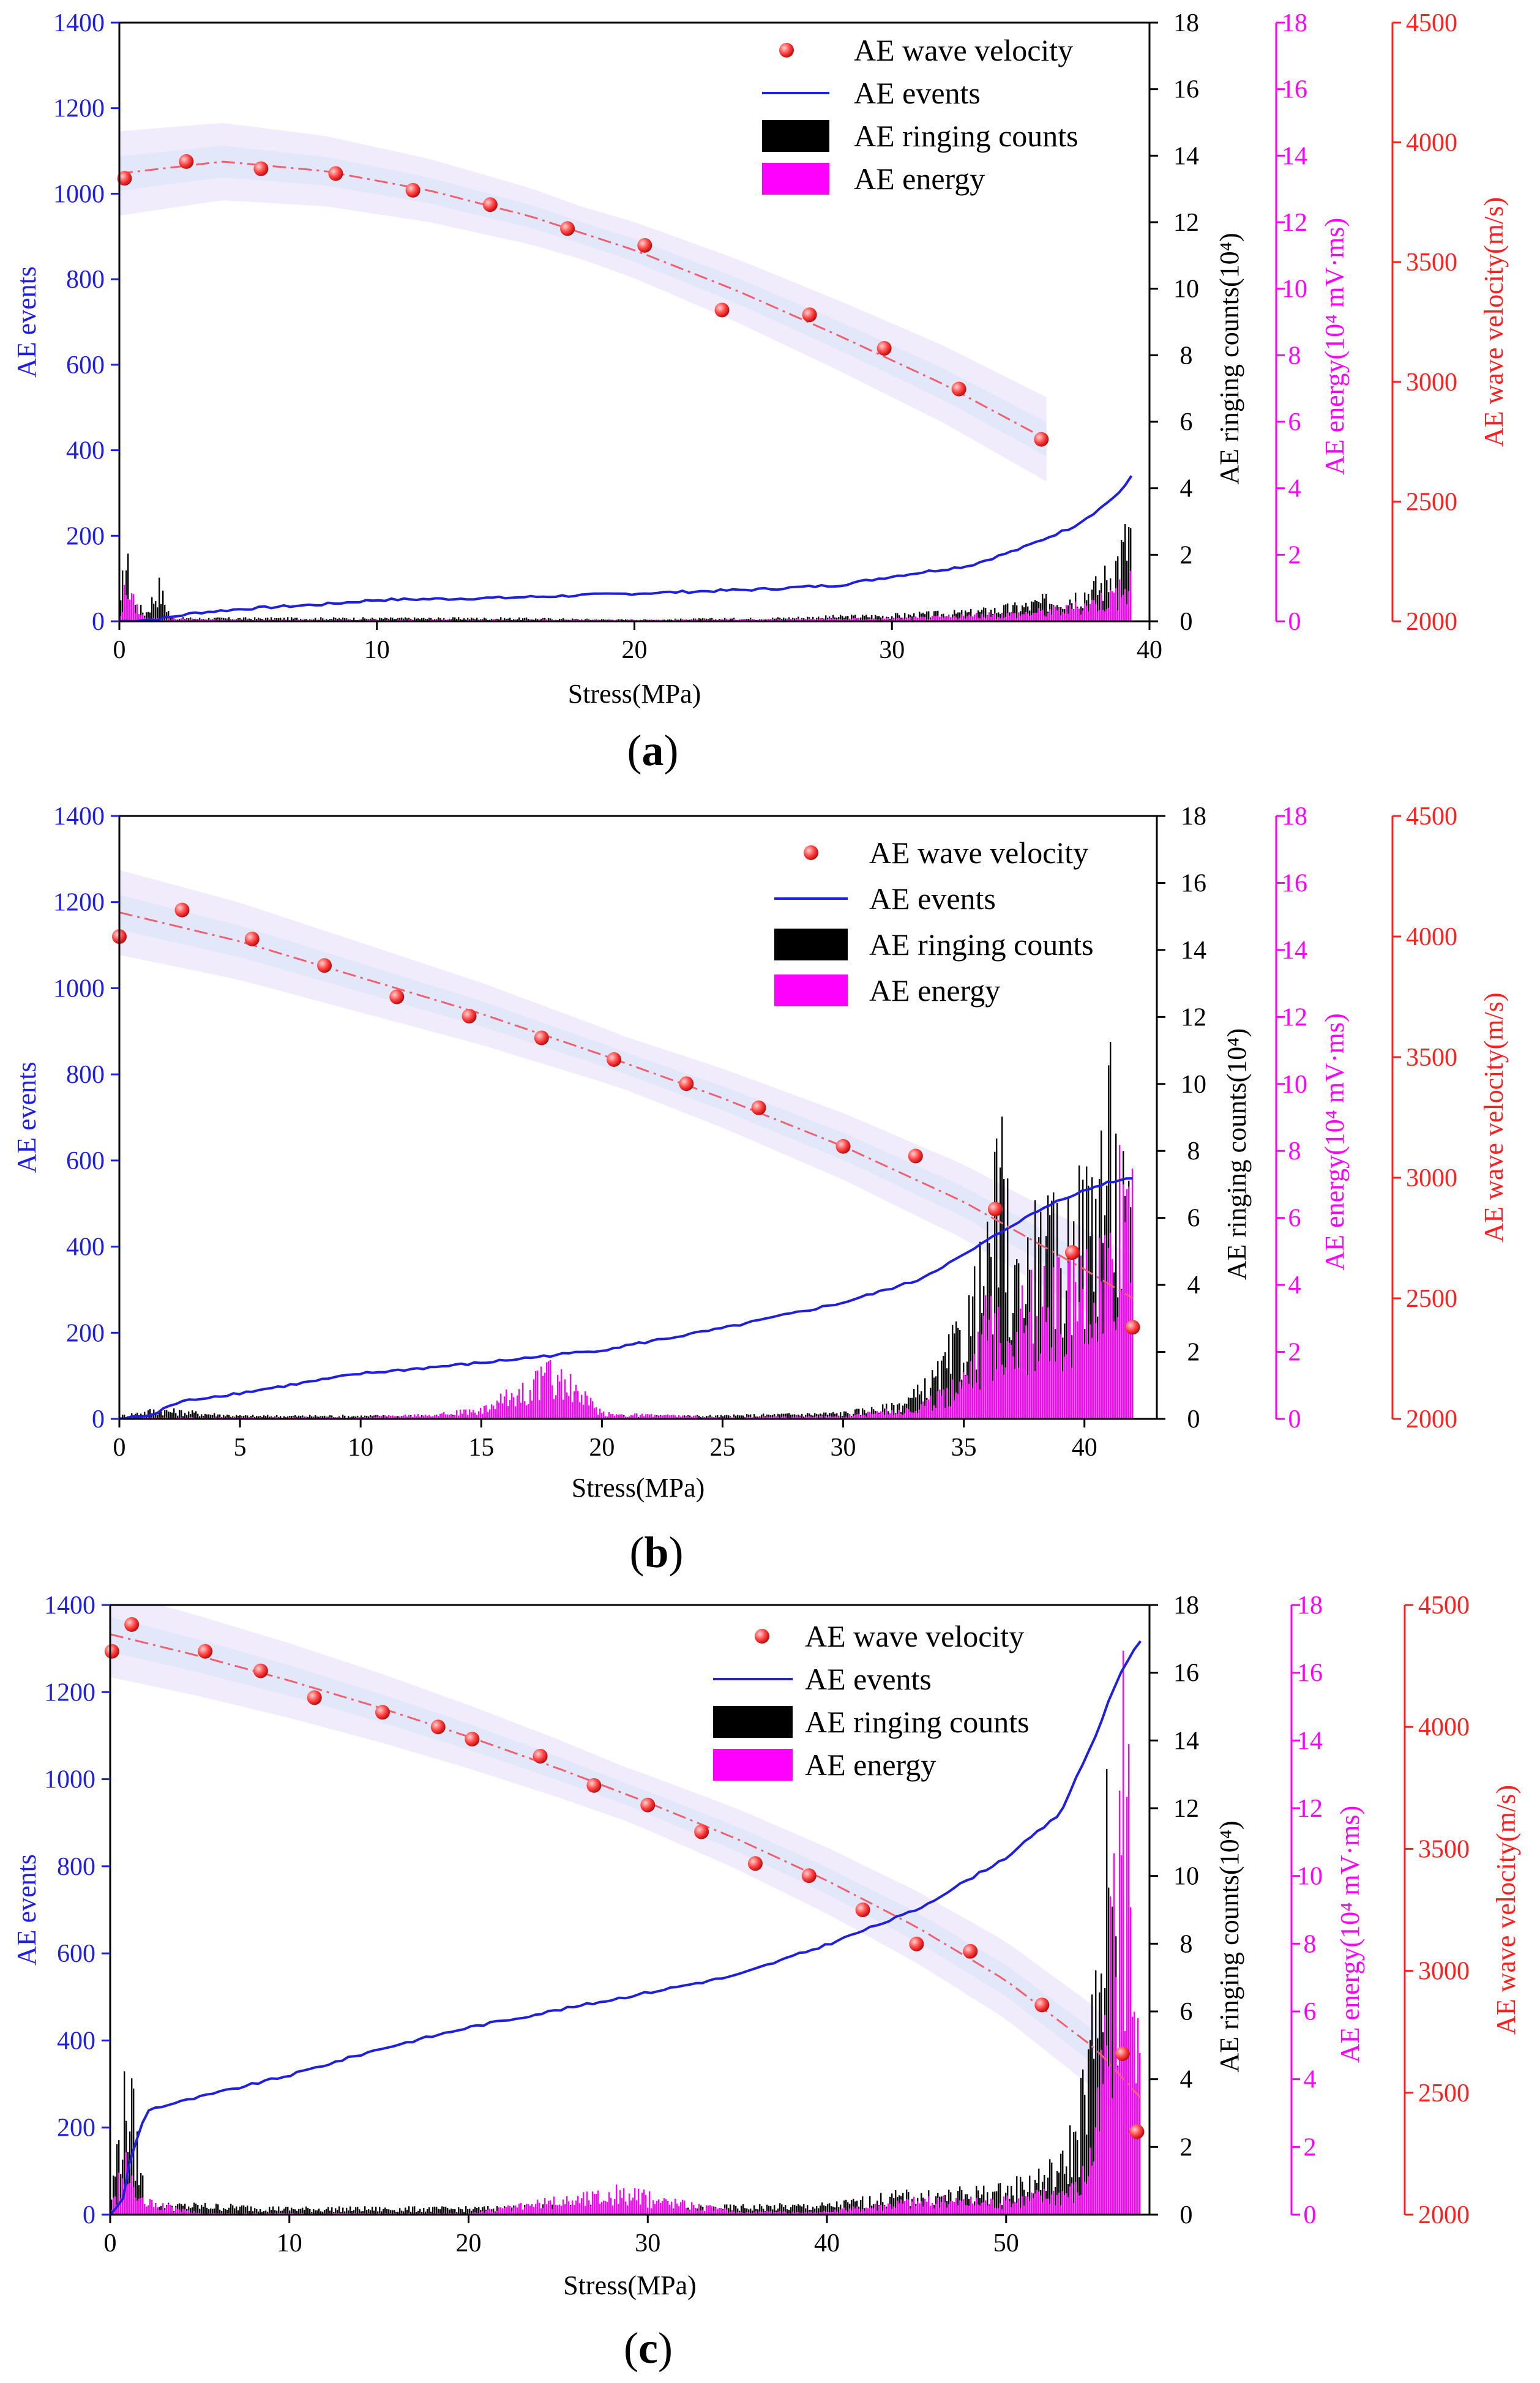  What do you see at coordinates (1444, 2093) in the screenshot?
I see `y-velocity-tick-label: 2500` at bounding box center [1444, 2093].